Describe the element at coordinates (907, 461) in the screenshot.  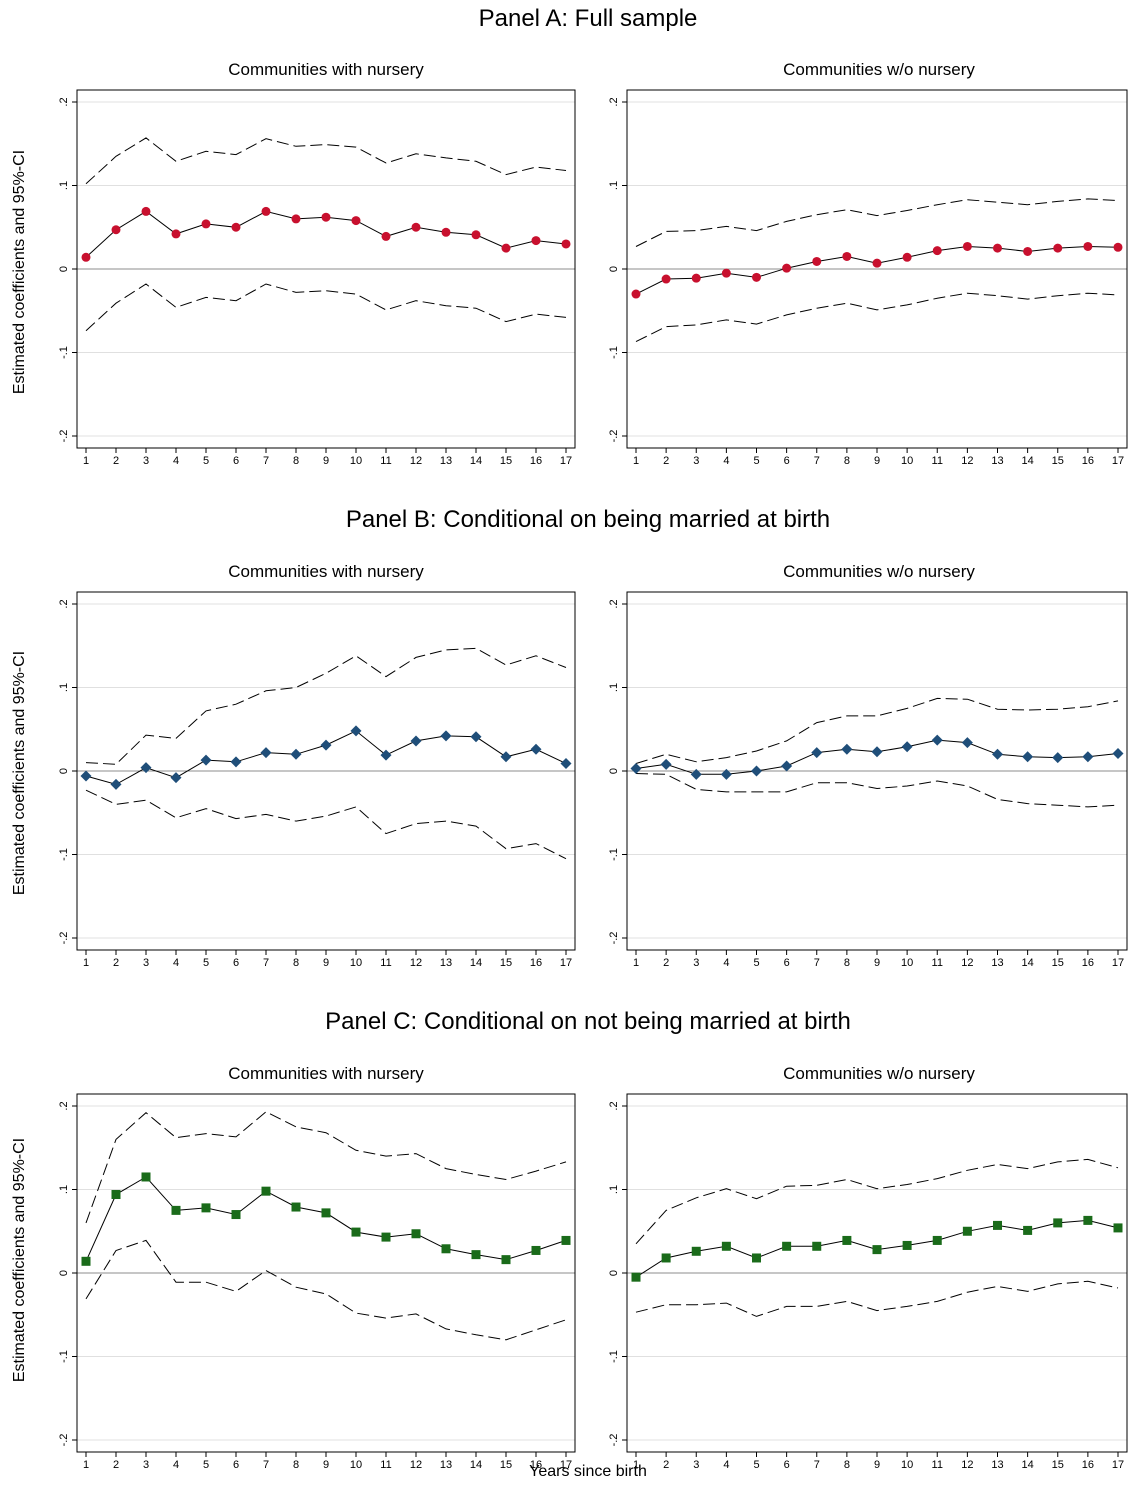
I see `panel-a-without-nursery-xtick-label: 10` at that location.